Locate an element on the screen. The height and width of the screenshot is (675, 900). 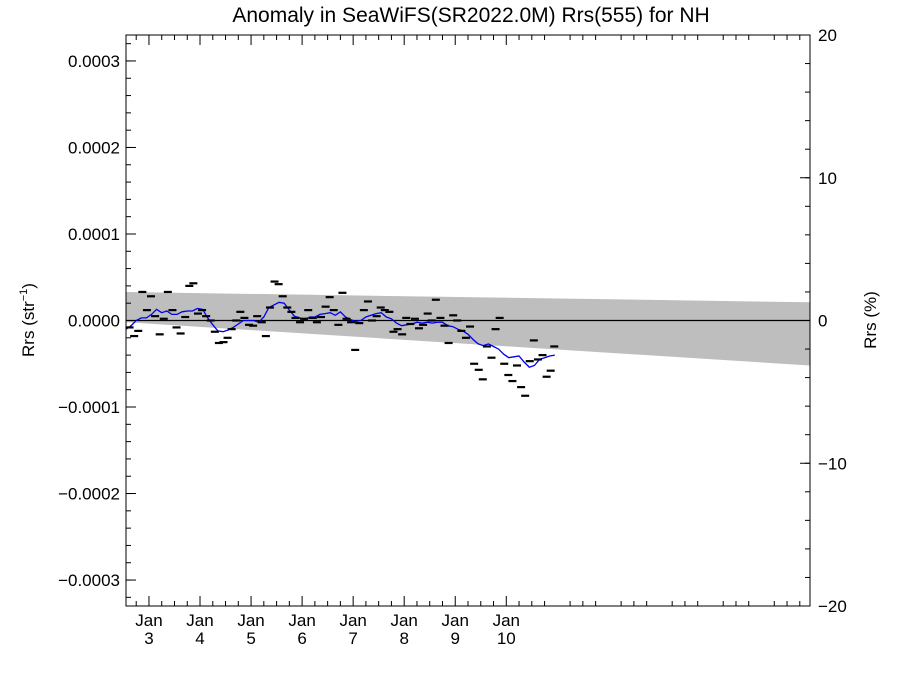
left-axis-label: Rrs (str−1) is located at coordinates (28, 320).